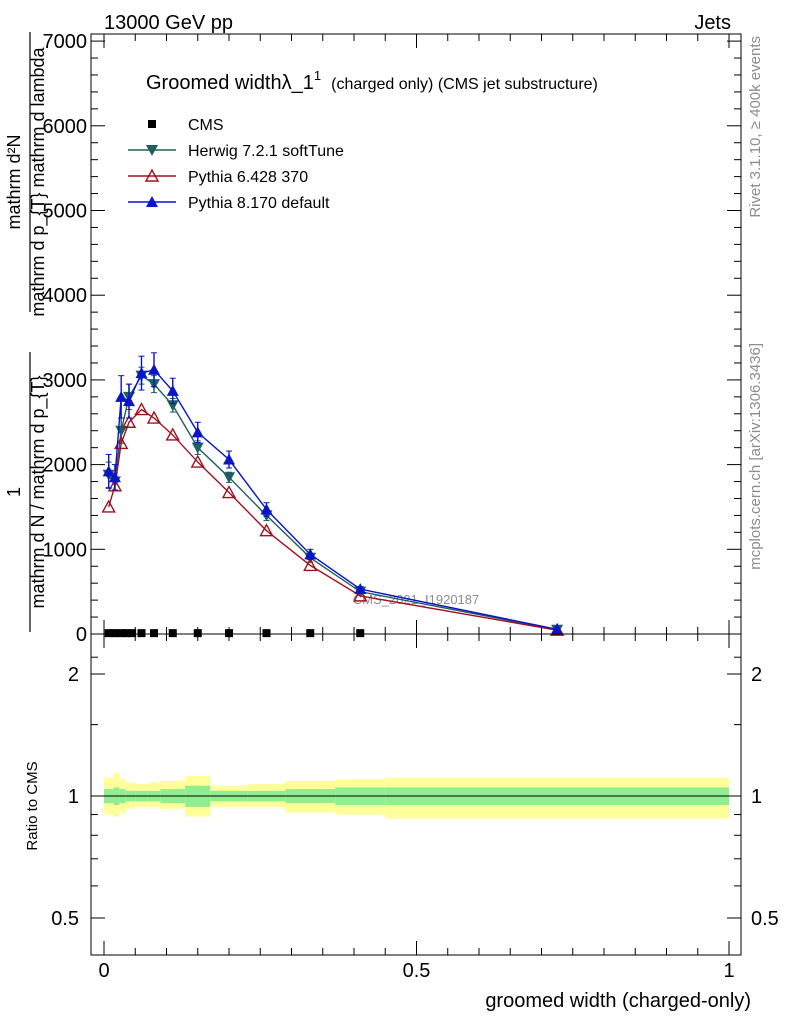 The image size is (786, 1024). I want to click on x-tick-label: 1, so click(728, 971).